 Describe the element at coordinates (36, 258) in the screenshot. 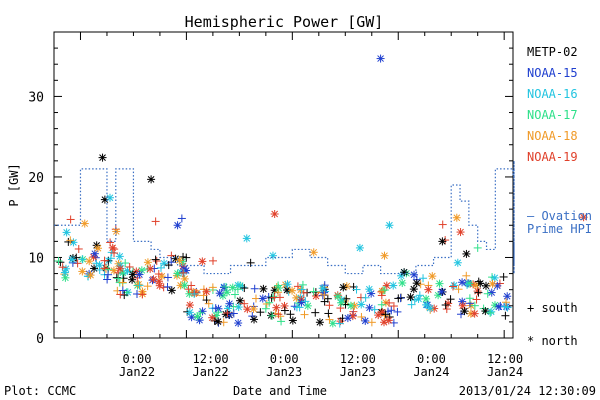

I see `y-tick-label: 10` at that location.